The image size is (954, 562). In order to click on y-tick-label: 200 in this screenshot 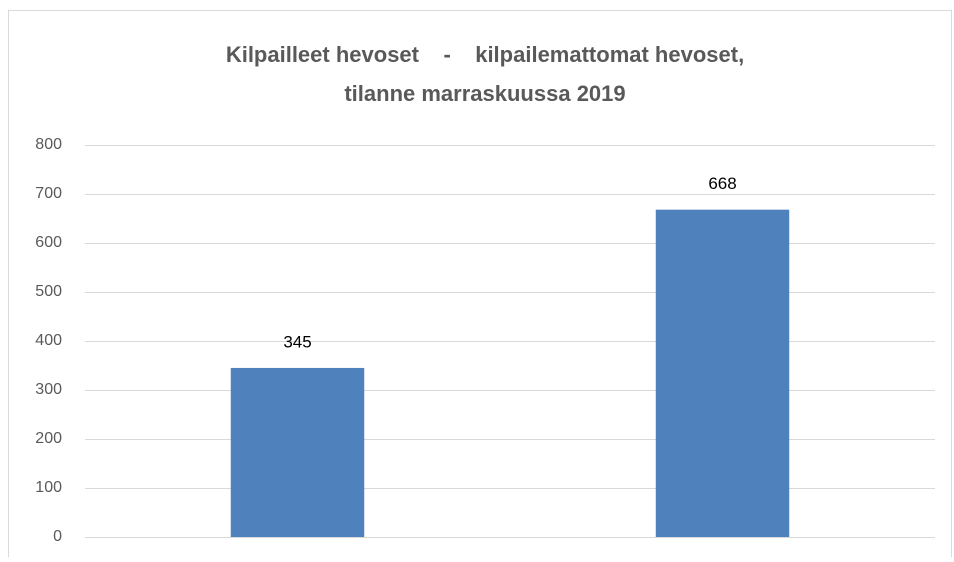, I will do `click(48, 438)`.